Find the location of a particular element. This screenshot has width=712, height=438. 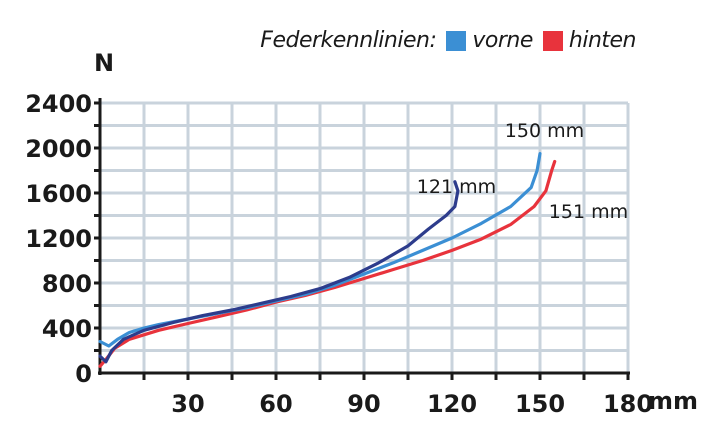

y-tick-label: 1600 is located at coordinates (58, 194).